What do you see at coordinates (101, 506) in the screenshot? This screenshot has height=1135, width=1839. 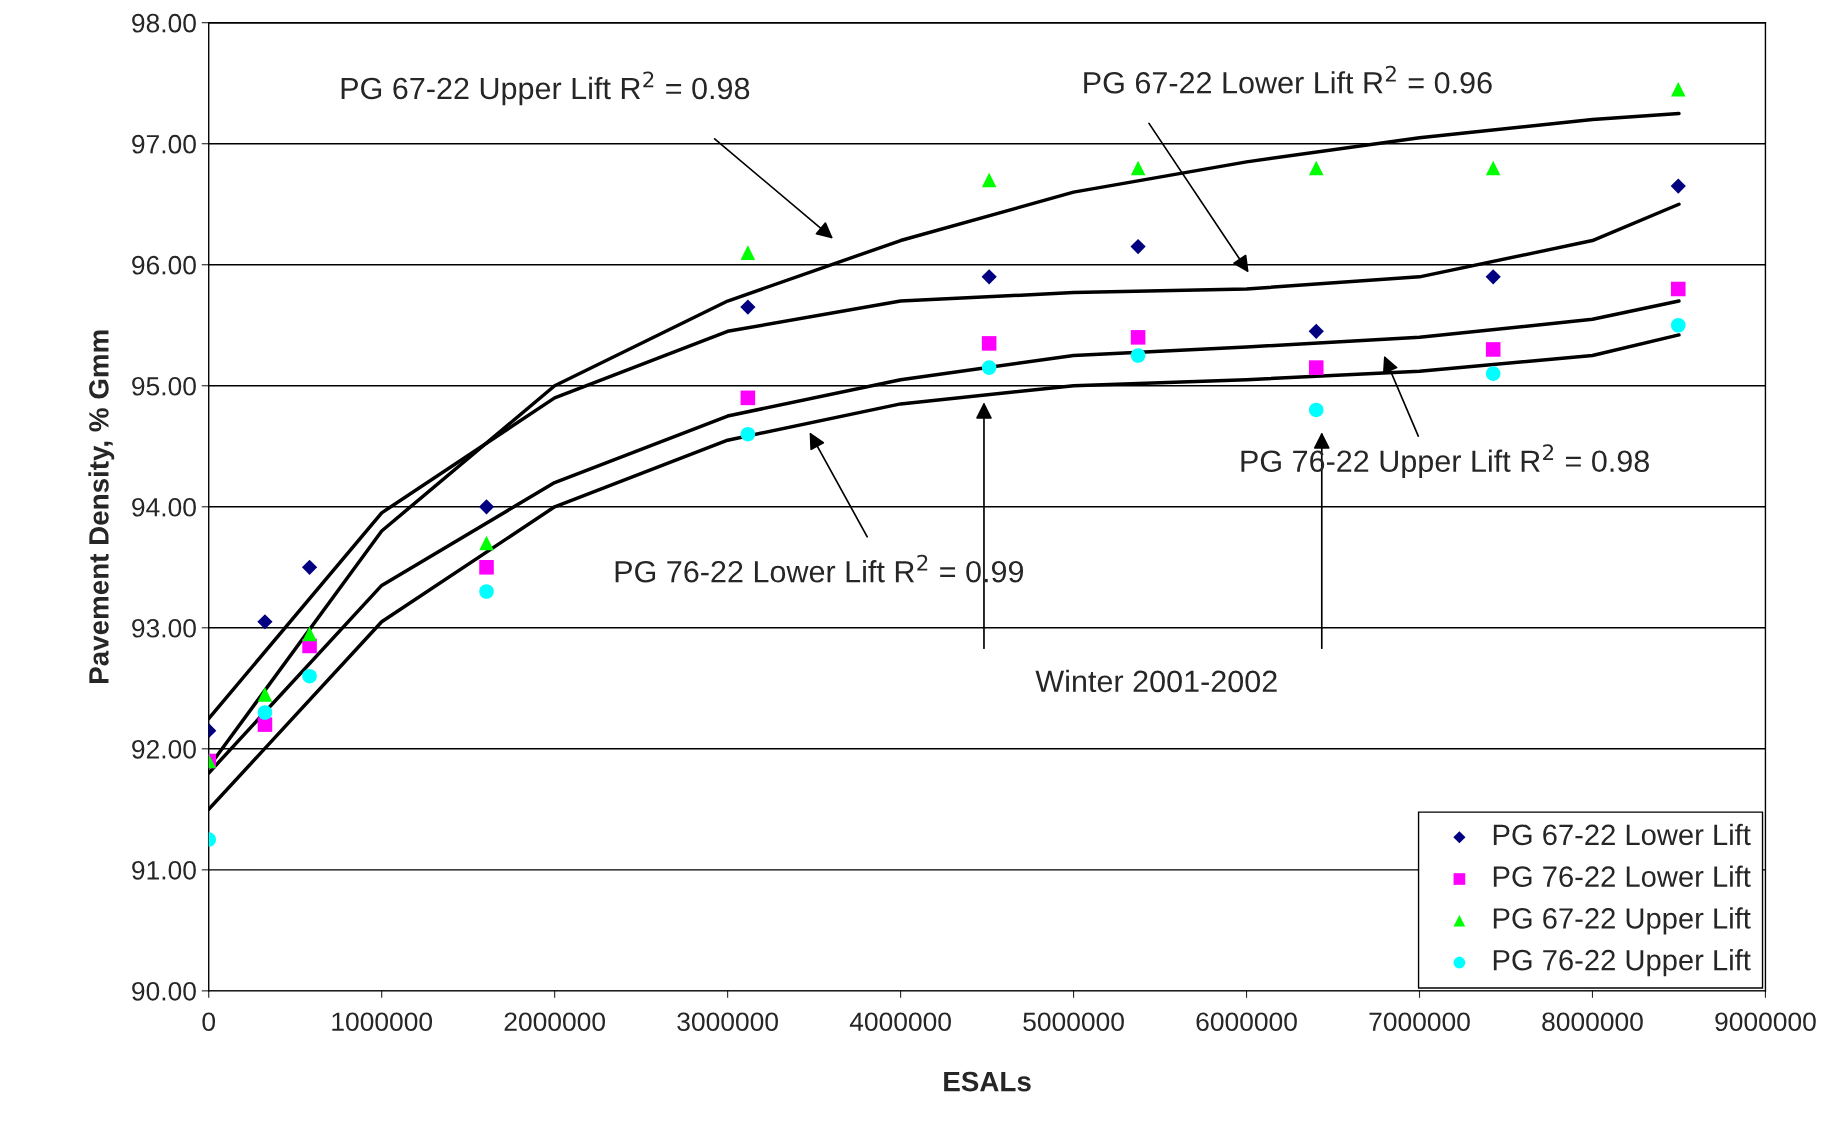 I see `y-axis-title: Pavement Density, % Gmm` at bounding box center [101, 506].